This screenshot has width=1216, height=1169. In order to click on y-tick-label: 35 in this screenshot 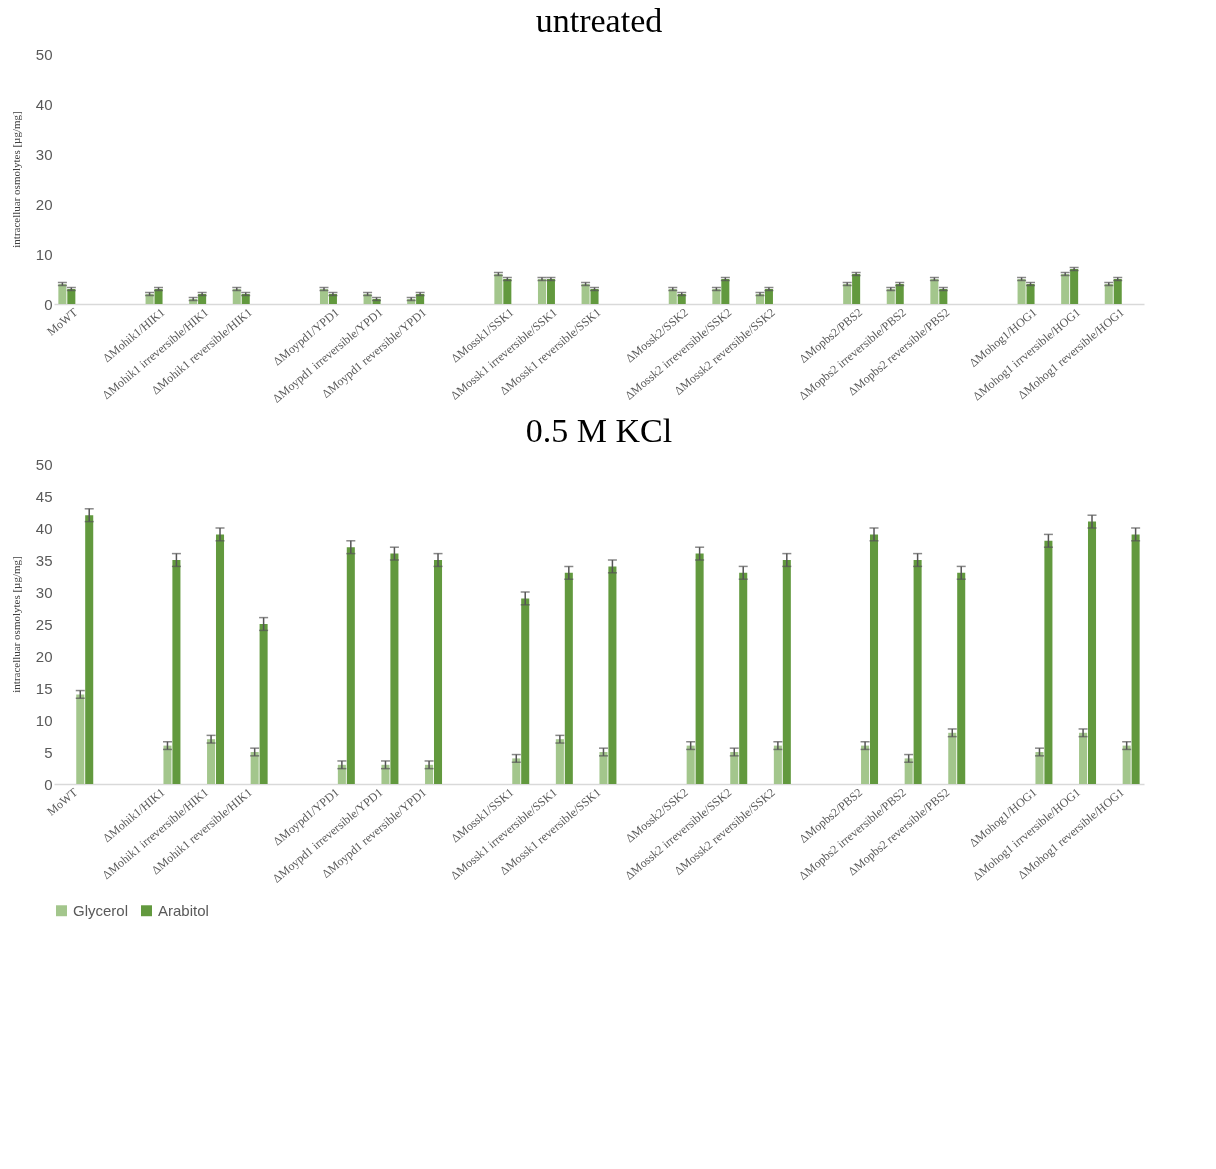, I will do `click(44, 560)`.